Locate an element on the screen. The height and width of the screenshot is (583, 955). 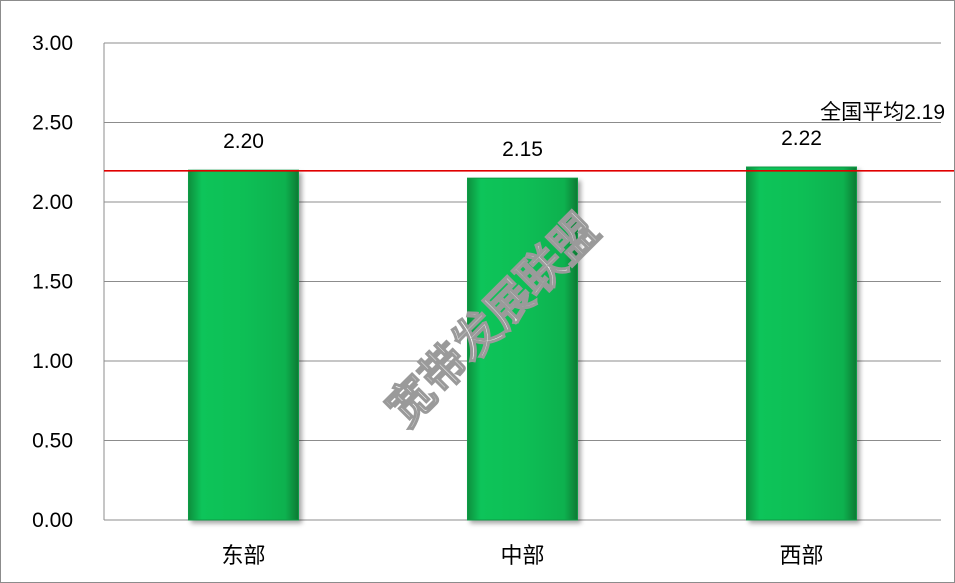
y-tick-label: 1.00 is located at coordinates (52, 361).